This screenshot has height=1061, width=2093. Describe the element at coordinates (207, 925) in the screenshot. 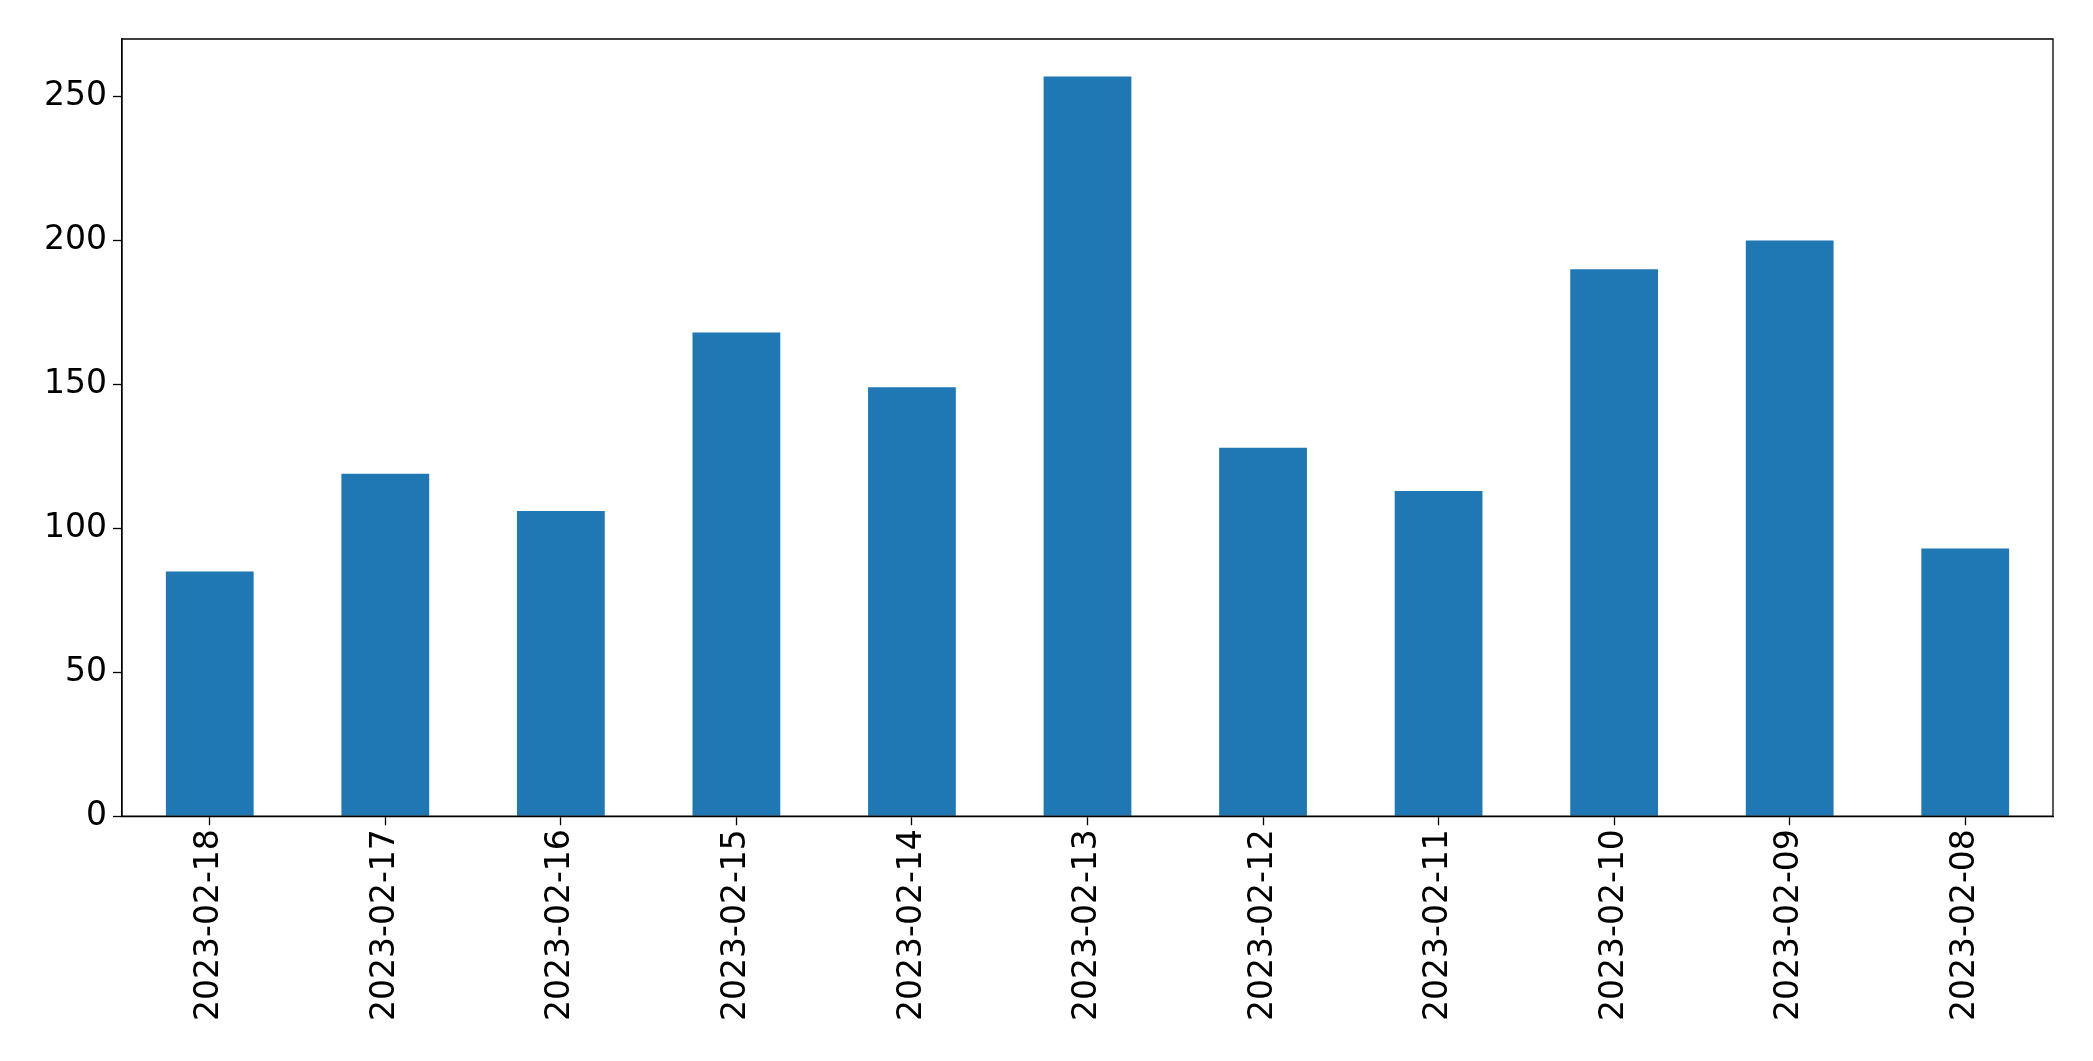

I see `x-tick-label: 2023-02-18` at that location.